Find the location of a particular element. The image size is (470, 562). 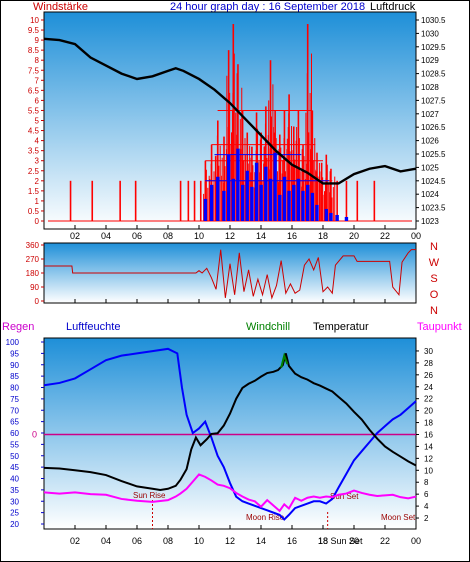

wind-direction-line is located at coordinates (230, 274).